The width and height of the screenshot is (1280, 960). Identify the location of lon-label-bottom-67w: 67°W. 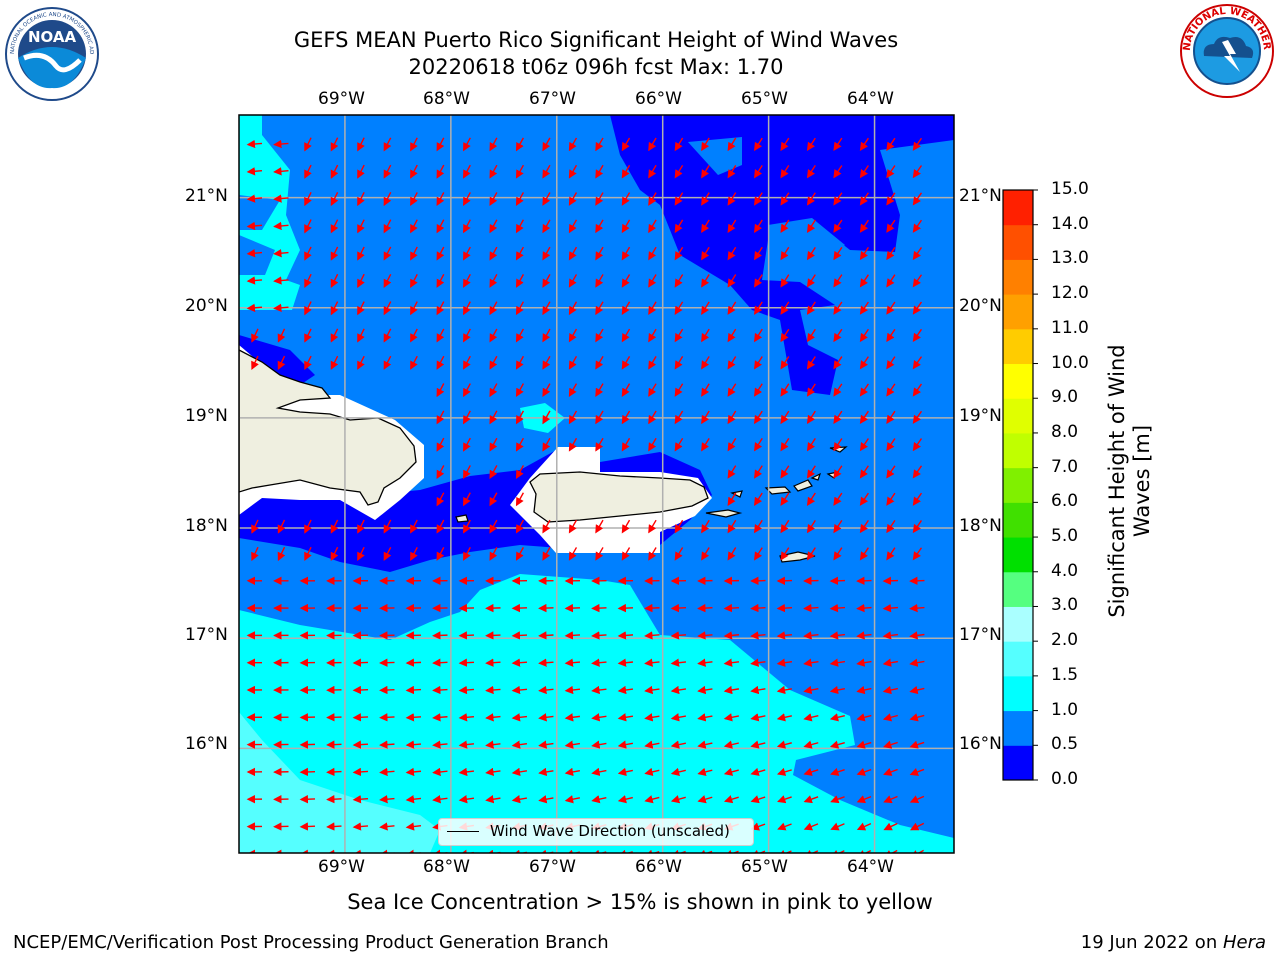
(552, 867).